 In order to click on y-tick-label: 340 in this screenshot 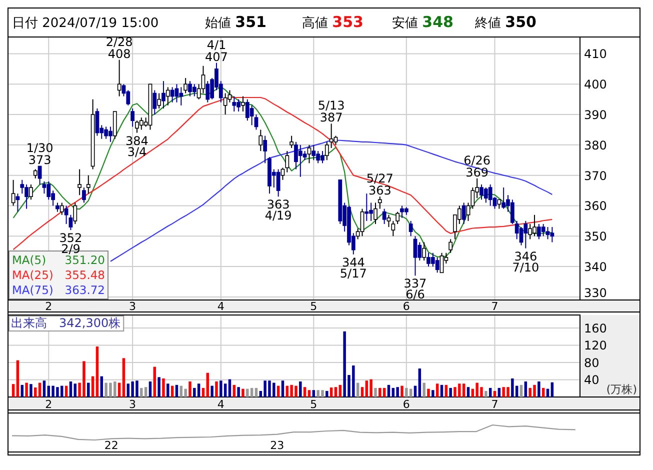, I will do `click(595, 267)`.